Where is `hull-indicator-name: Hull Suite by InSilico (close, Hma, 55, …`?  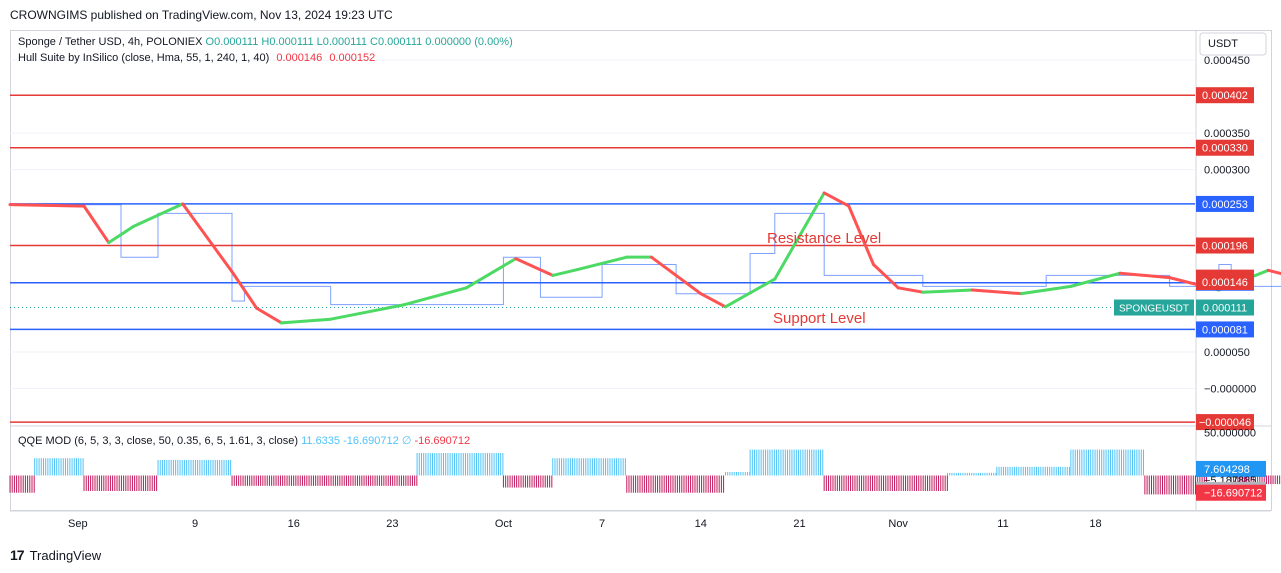 hull-indicator-name: Hull Suite by InSilico (close, Hma, 55, … is located at coordinates (144, 58).